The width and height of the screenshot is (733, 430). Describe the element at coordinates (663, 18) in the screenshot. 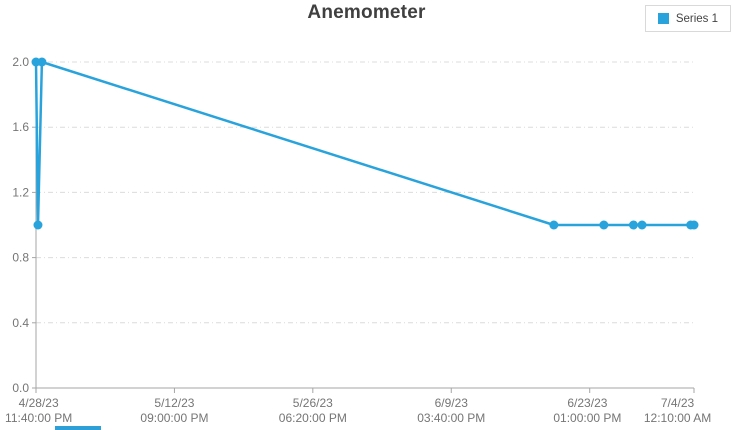

I see `legend-swatch-icon` at that location.